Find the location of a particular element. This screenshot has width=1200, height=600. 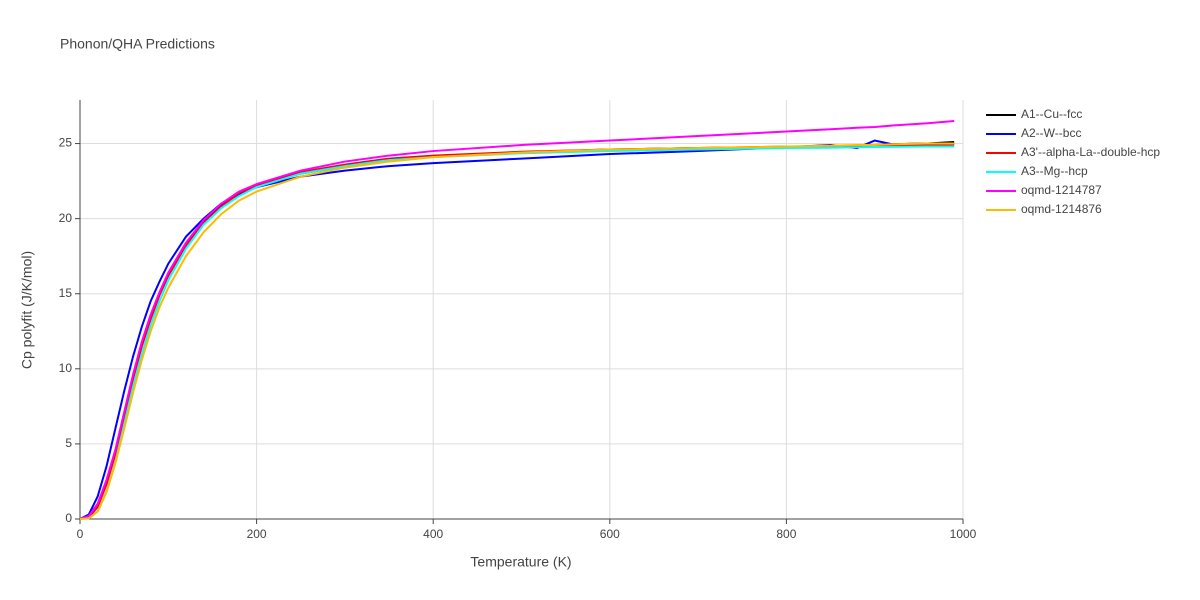

y-axis-title: Cp polyfit (J/K/mol) is located at coordinates (27, 310).